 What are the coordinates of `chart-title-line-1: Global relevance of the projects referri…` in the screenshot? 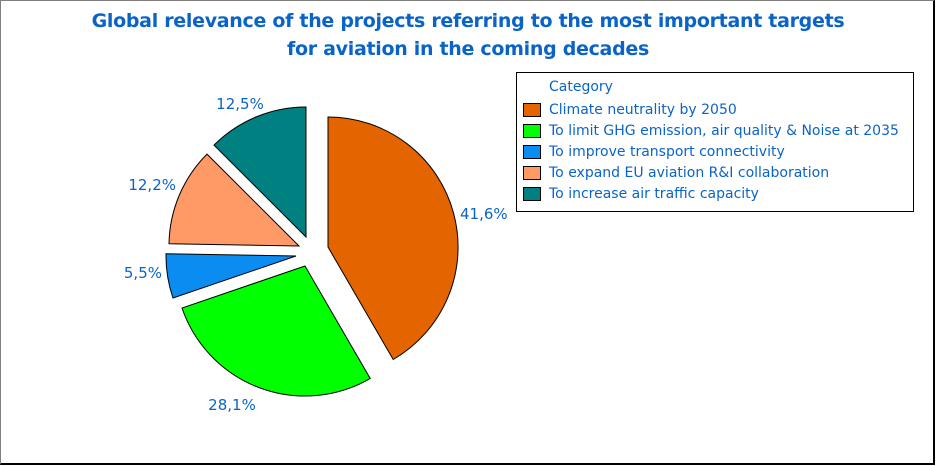 It's located at (468, 21).